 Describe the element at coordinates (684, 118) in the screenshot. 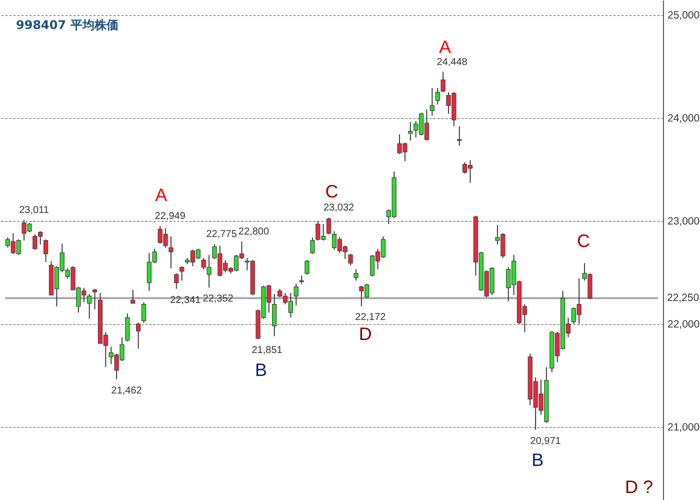

I see `y-tick-label: 24,000` at that location.